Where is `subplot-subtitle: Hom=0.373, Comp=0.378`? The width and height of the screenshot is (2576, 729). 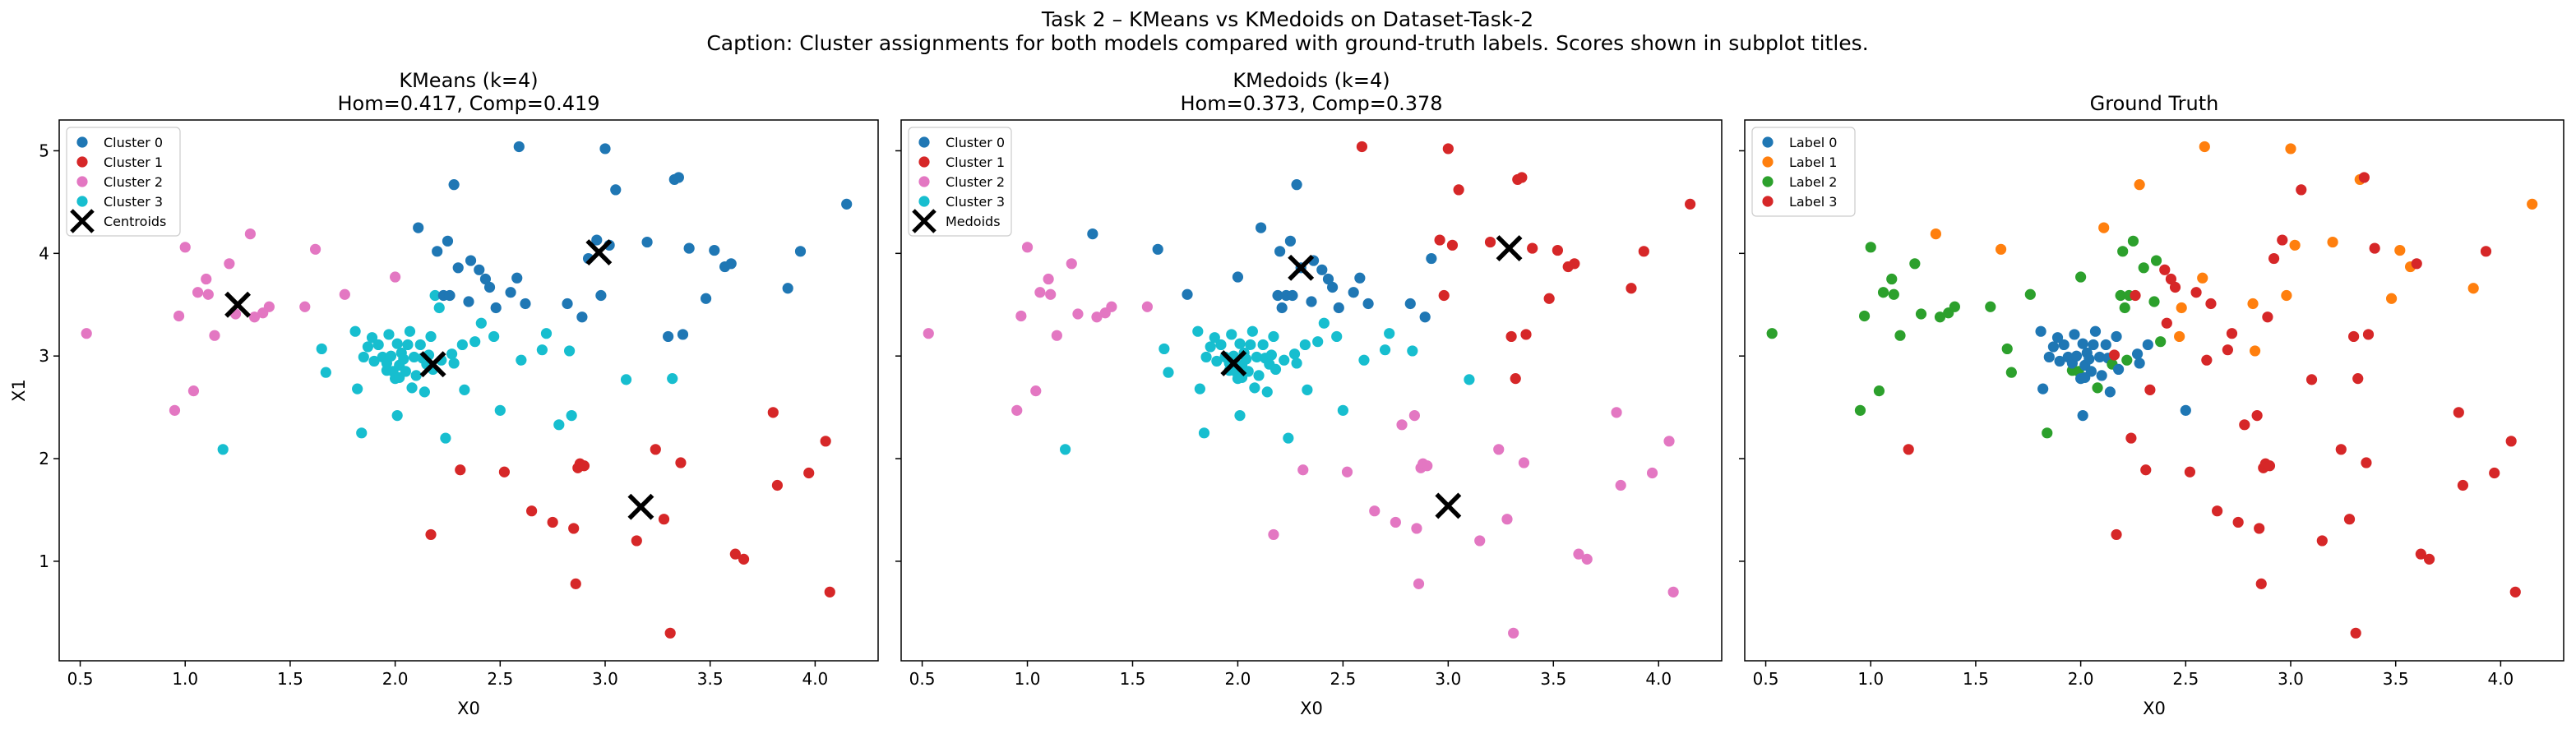 subplot-subtitle: Hom=0.373, Comp=0.378 is located at coordinates (1311, 103).